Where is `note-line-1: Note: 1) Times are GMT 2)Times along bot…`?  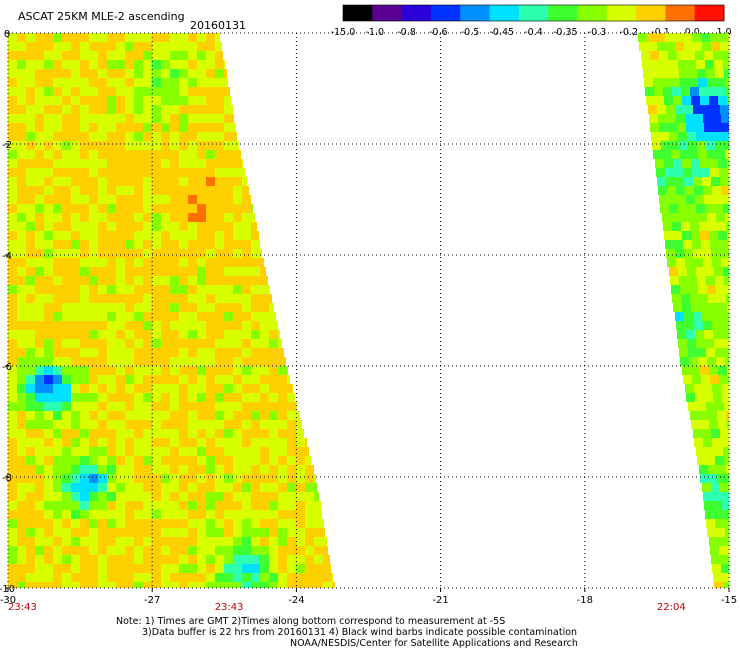
note-line-1: Note: 1) Times are GMT 2)Times along bot… is located at coordinates (311, 621).